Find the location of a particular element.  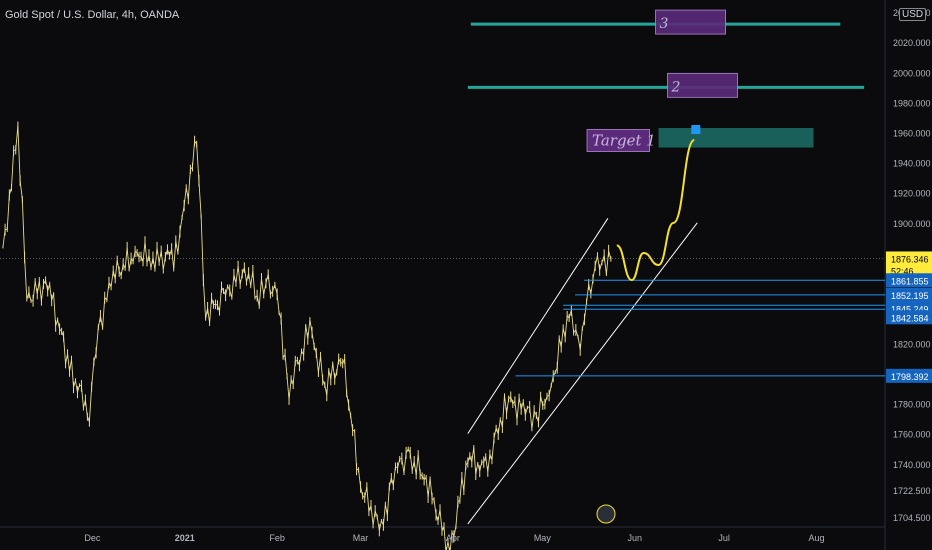

level-badge: 1861.855 is located at coordinates (910, 281).